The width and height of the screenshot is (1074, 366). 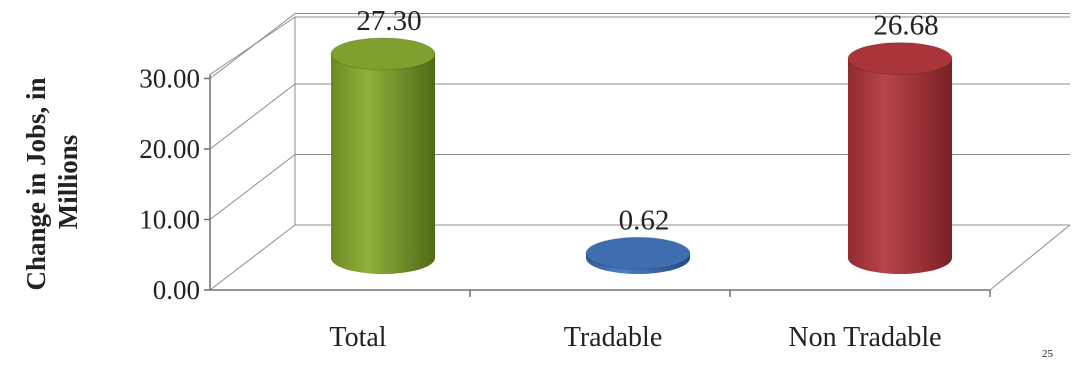 What do you see at coordinates (357, 337) in the screenshot?
I see `x-category-label: Total` at bounding box center [357, 337].